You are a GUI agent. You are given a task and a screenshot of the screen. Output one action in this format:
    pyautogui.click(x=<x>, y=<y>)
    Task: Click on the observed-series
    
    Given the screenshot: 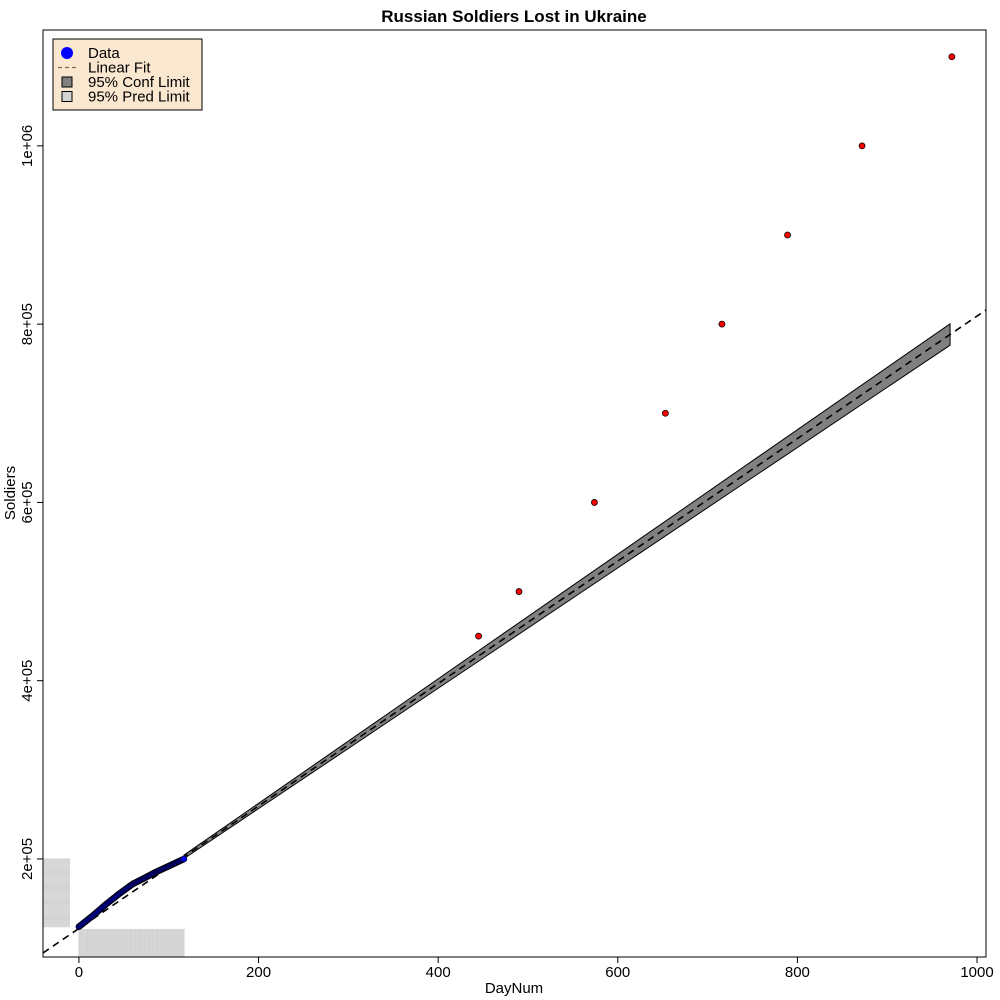 What is the action you would take?
    pyautogui.click(x=131, y=892)
    